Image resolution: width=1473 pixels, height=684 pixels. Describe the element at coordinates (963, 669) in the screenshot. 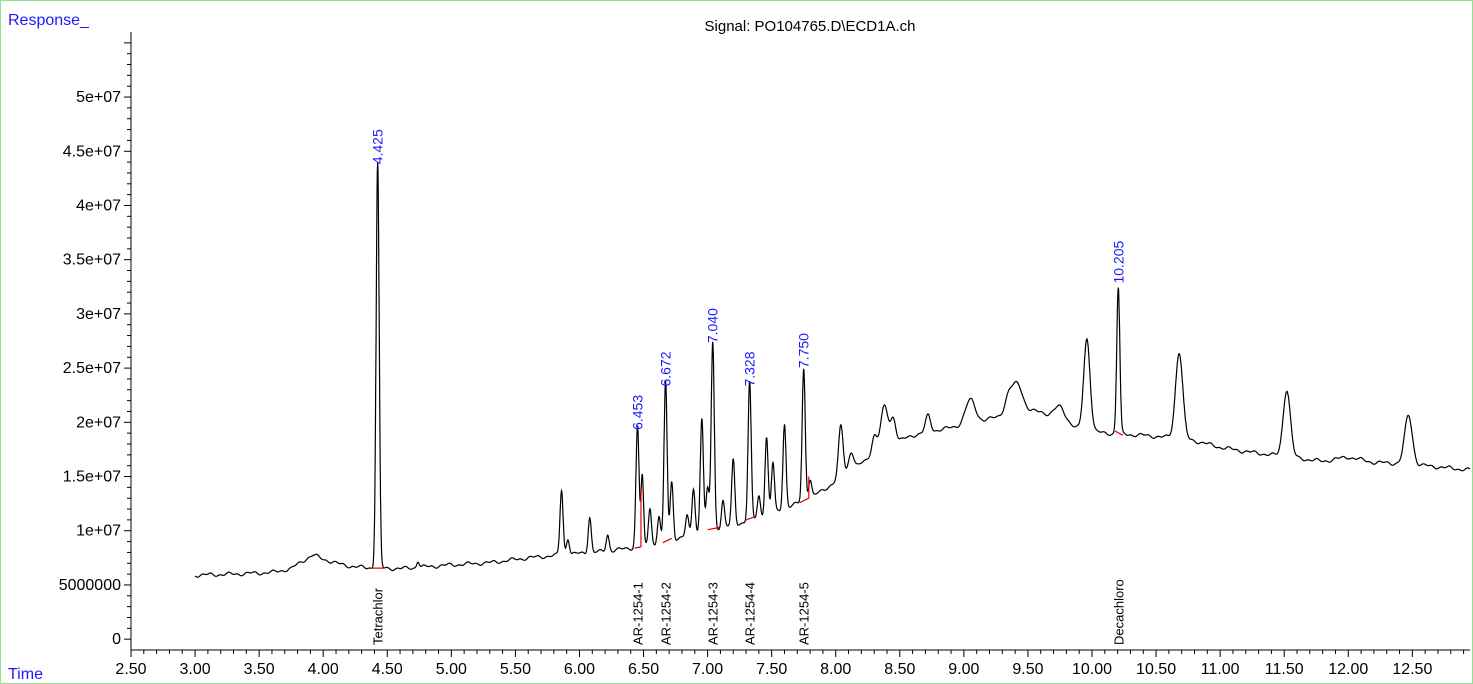

I see `x-tick-label: 9.00` at that location.